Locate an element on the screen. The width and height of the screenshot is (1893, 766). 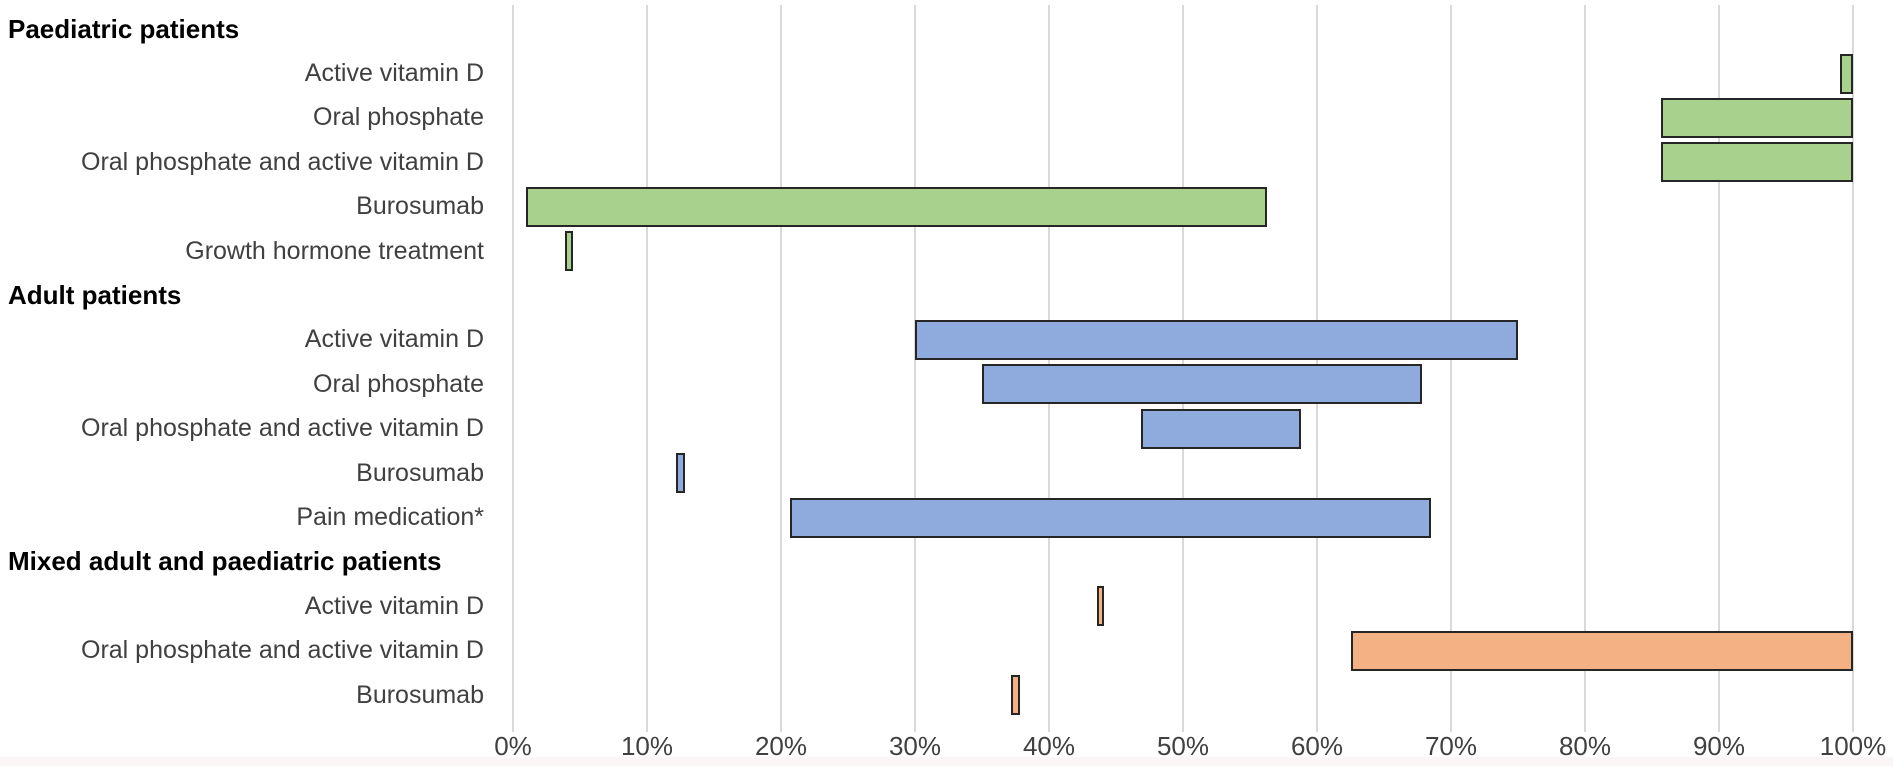
x-axis-tick-label: 50% is located at coordinates (1183, 746).